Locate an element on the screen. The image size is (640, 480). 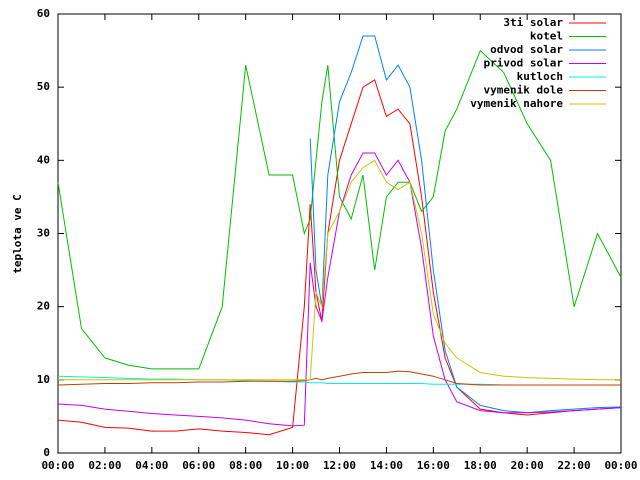
y-tick-label: 60 is located at coordinates (43, 13).